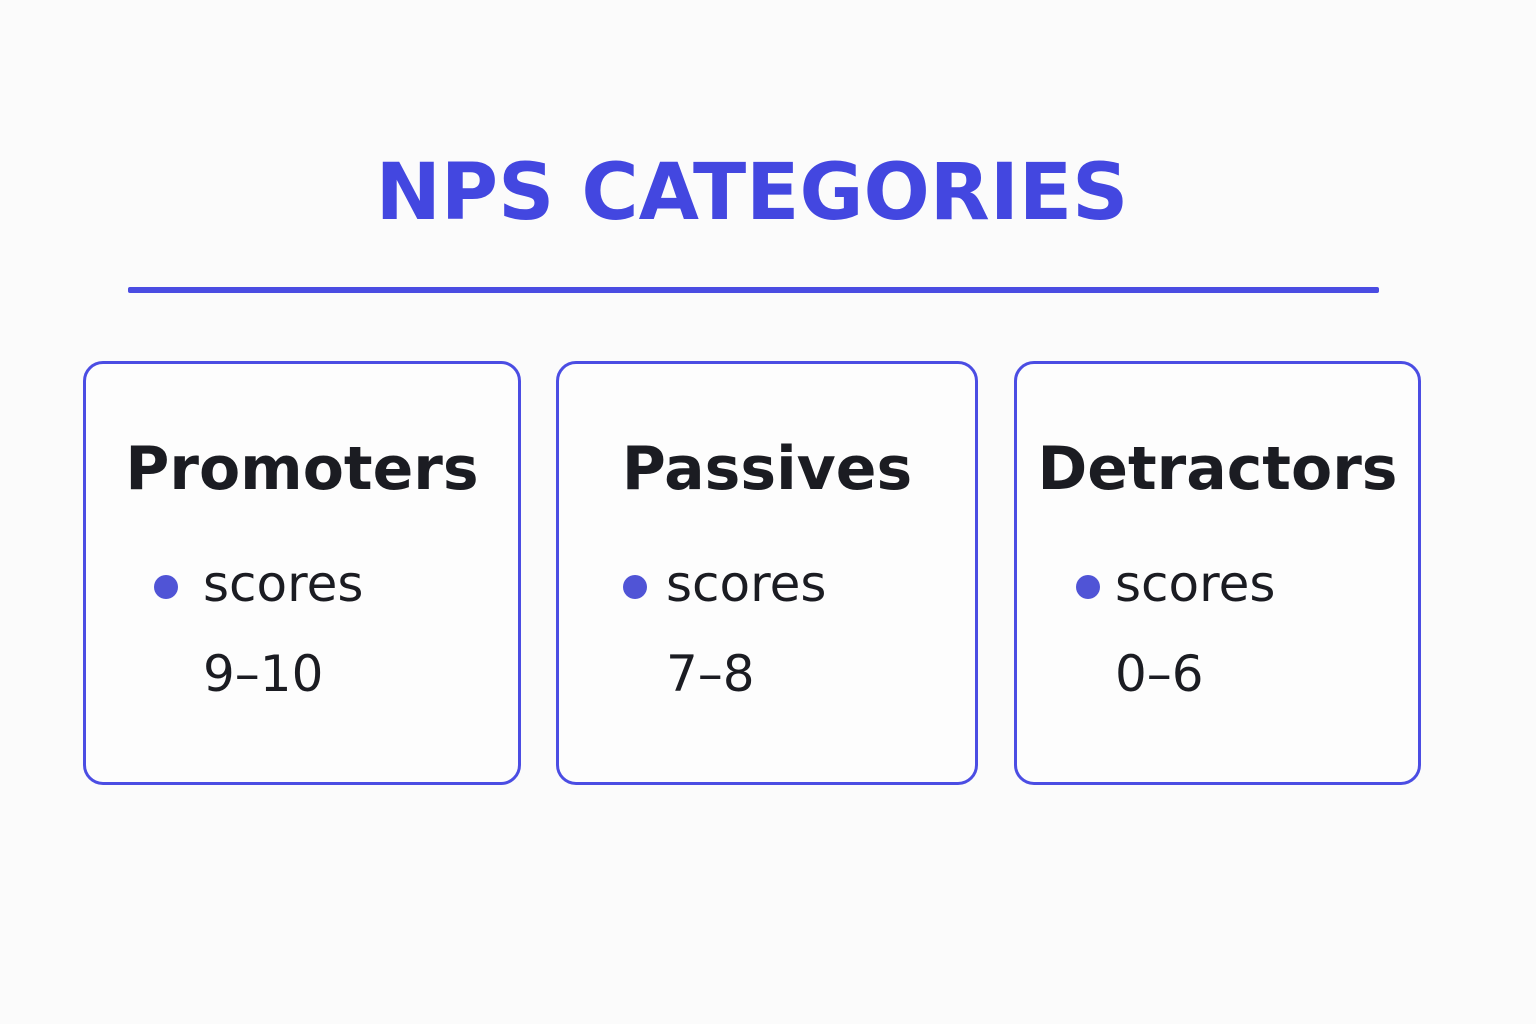  Describe the element at coordinates (753, 290) in the screenshot. I see `title-divider` at that location.